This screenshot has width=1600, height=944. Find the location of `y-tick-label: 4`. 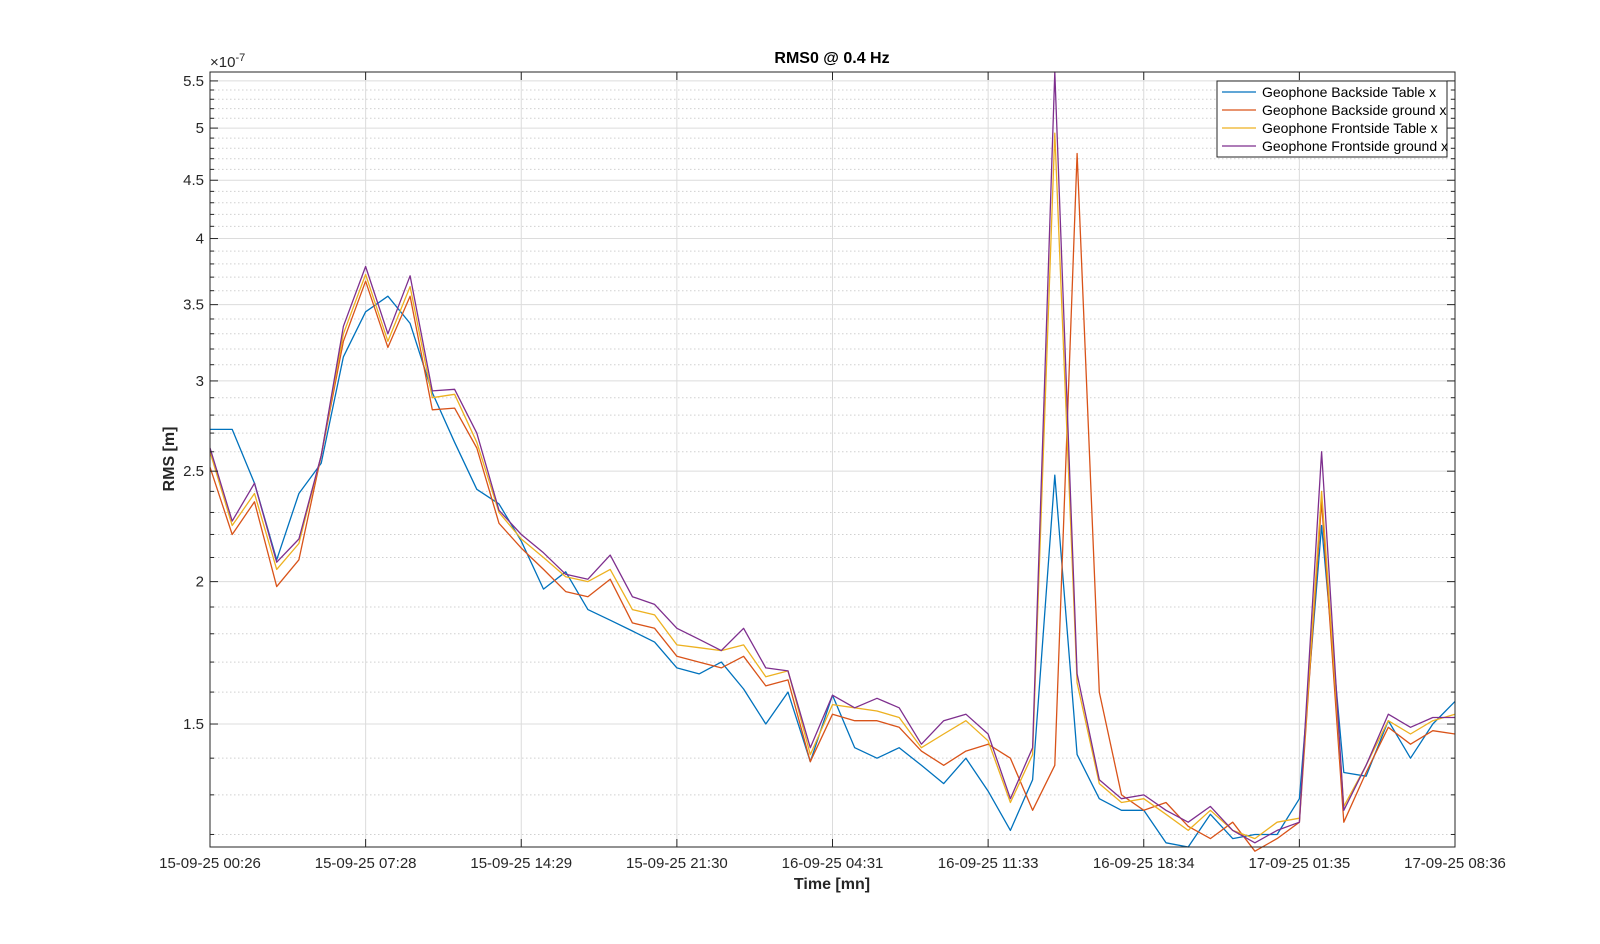

y-tick-label: 4 is located at coordinates (200, 239).